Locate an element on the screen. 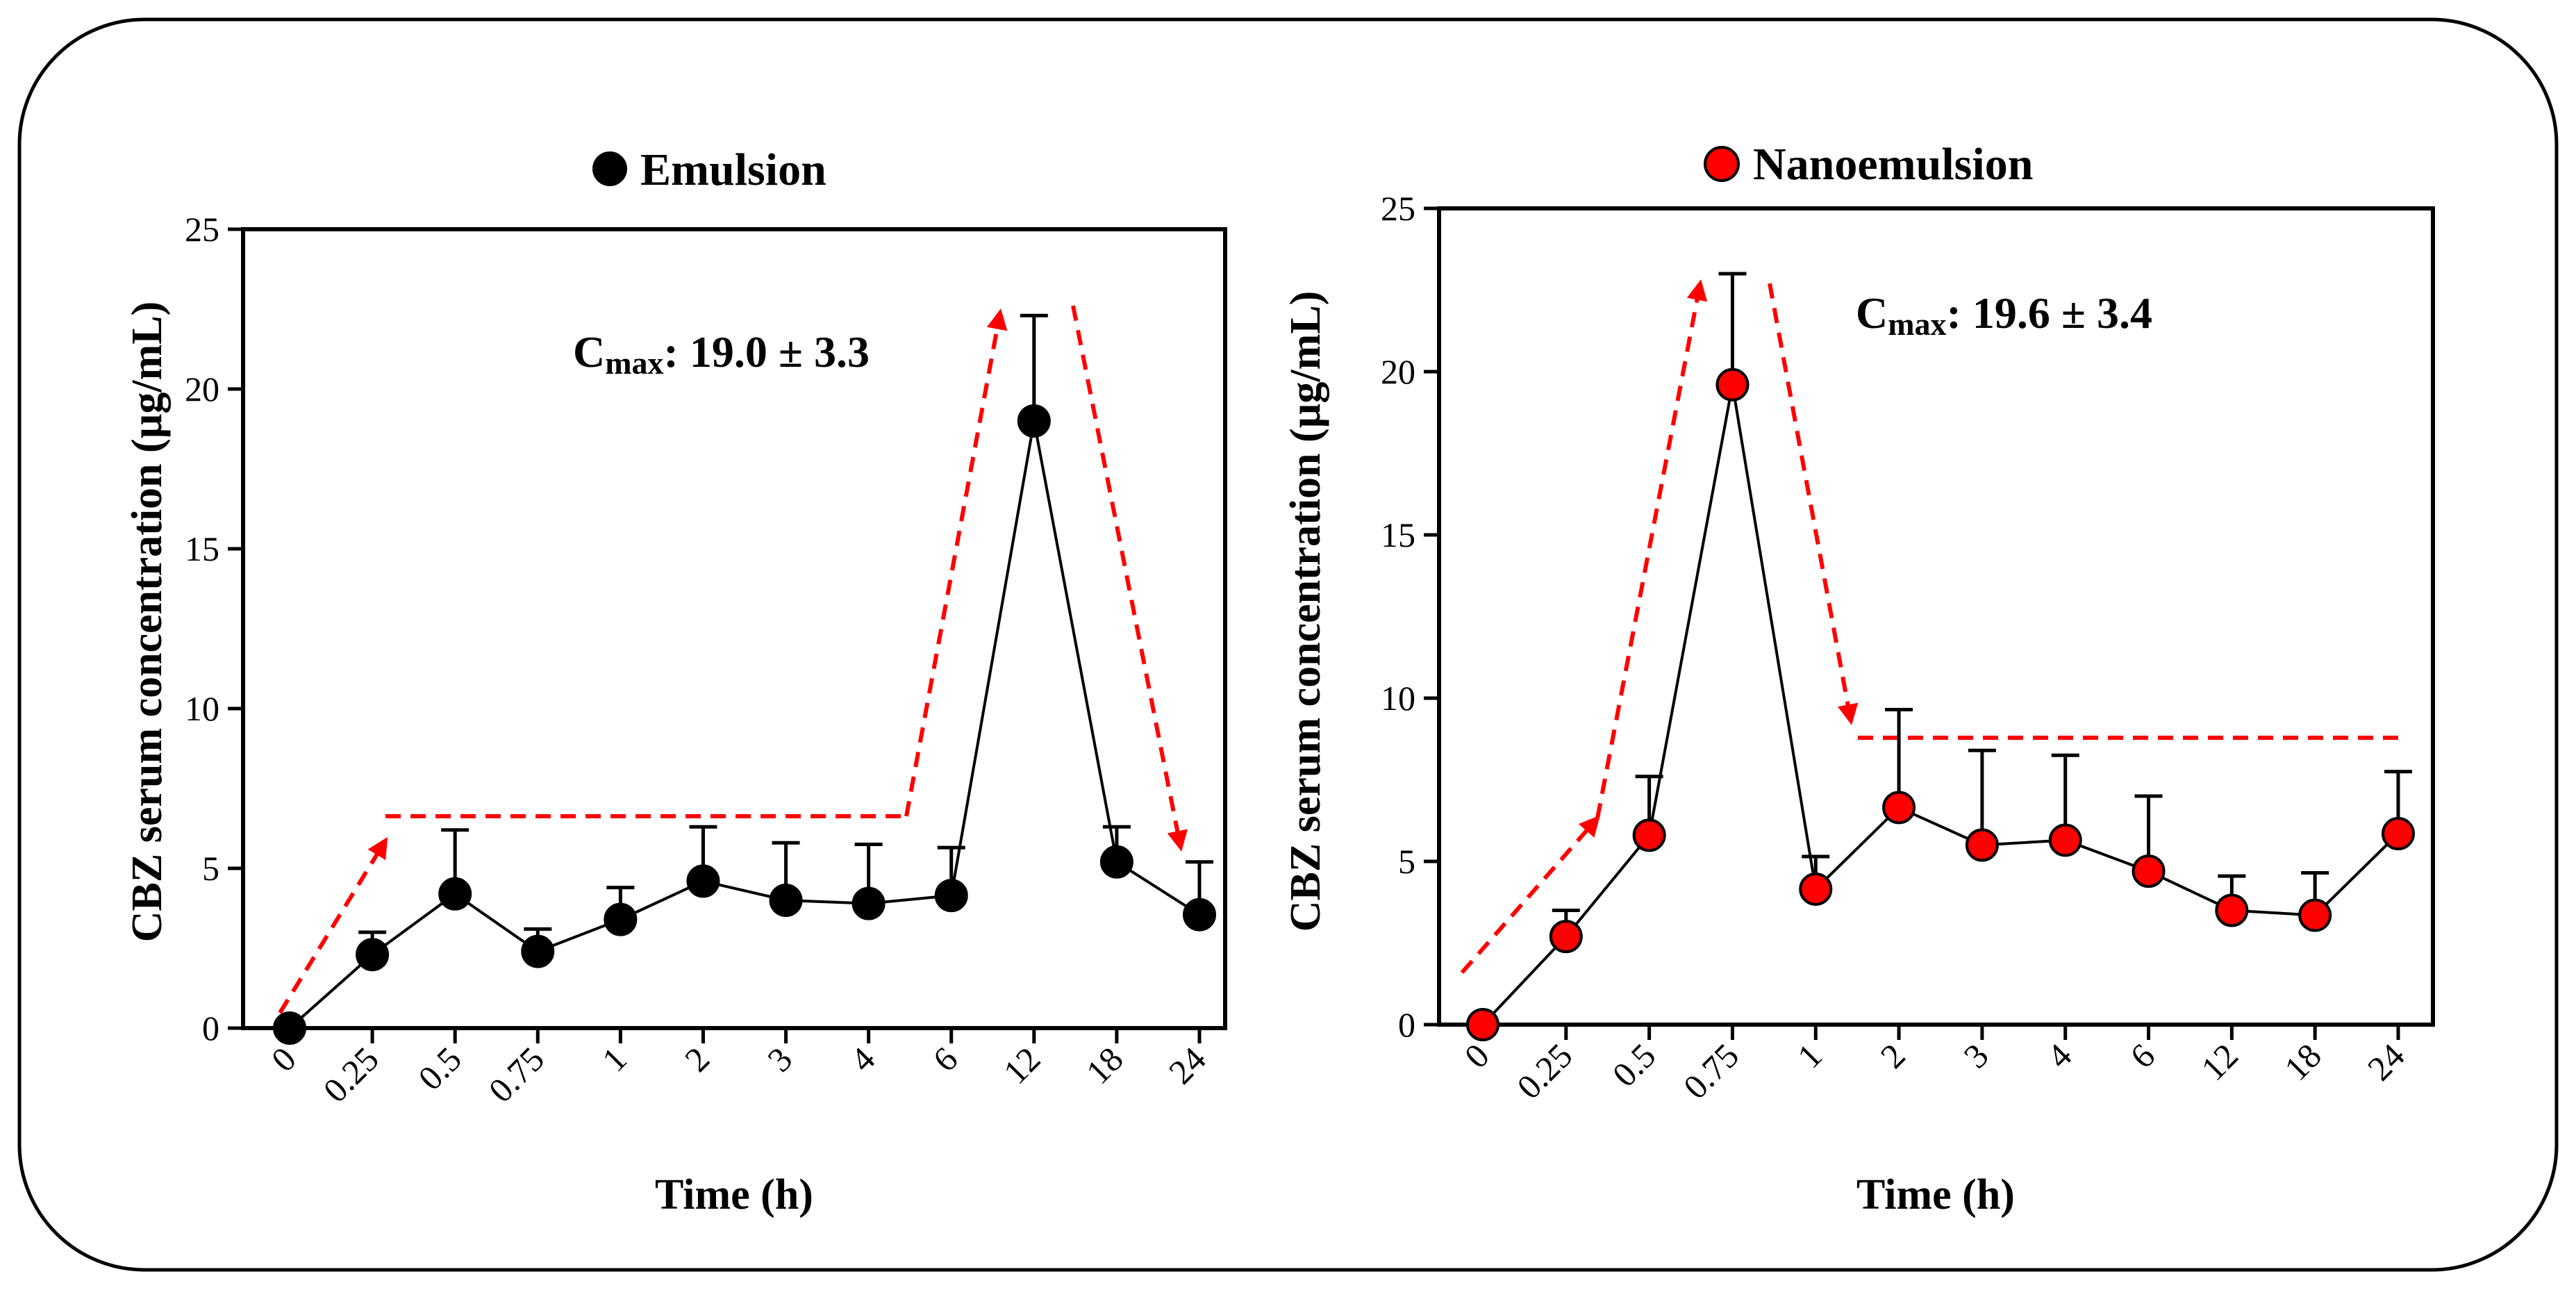 The height and width of the screenshot is (1290, 2576). emulsion-trend-arrow-peak is located at coordinates (956, 562).